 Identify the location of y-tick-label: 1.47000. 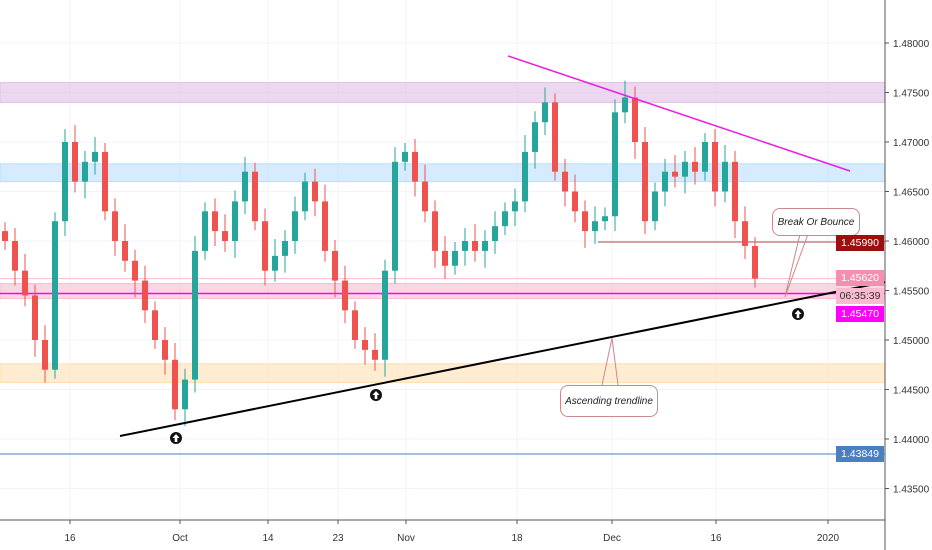
(911, 143).